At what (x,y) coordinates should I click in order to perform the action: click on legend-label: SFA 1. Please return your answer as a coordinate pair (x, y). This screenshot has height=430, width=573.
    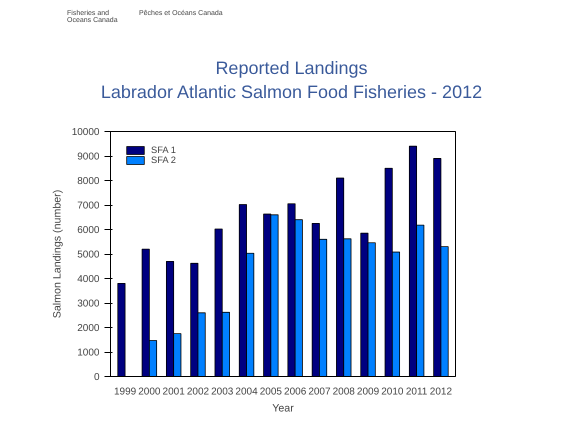
    Looking at the image, I should click on (163, 150).